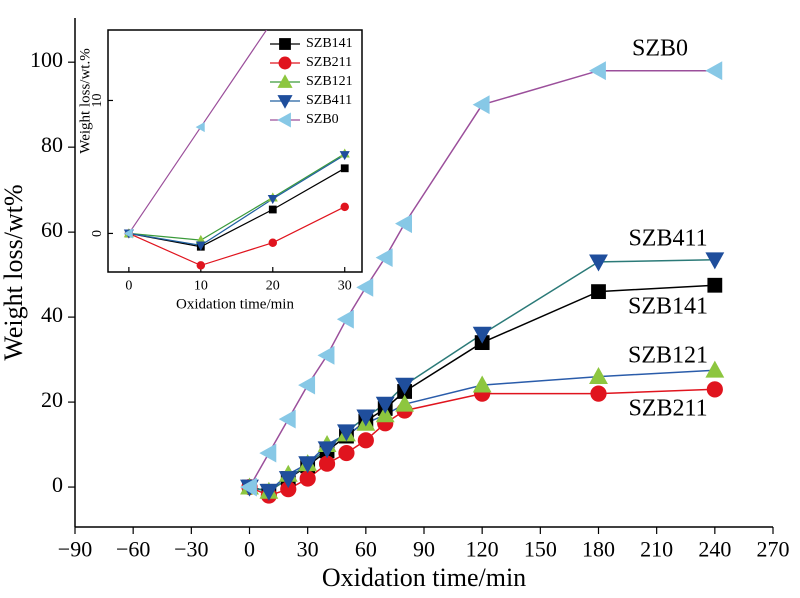  Describe the element at coordinates (714, 549) in the screenshot. I see `x-tick-label: 240` at that location.